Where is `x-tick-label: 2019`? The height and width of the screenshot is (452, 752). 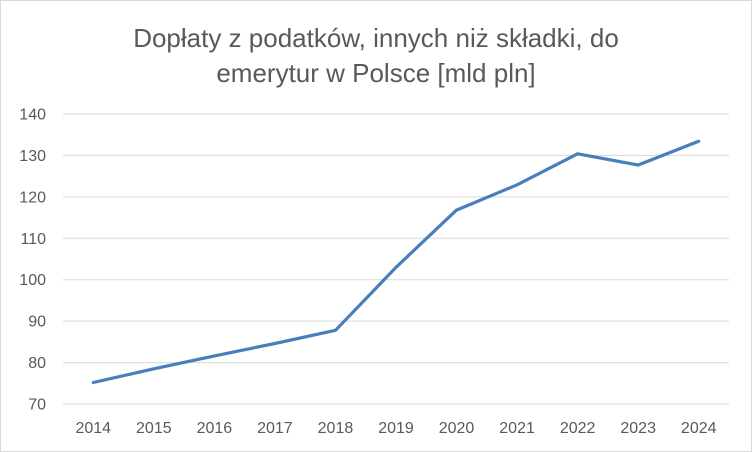 x-tick-label: 2019 is located at coordinates (396, 428).